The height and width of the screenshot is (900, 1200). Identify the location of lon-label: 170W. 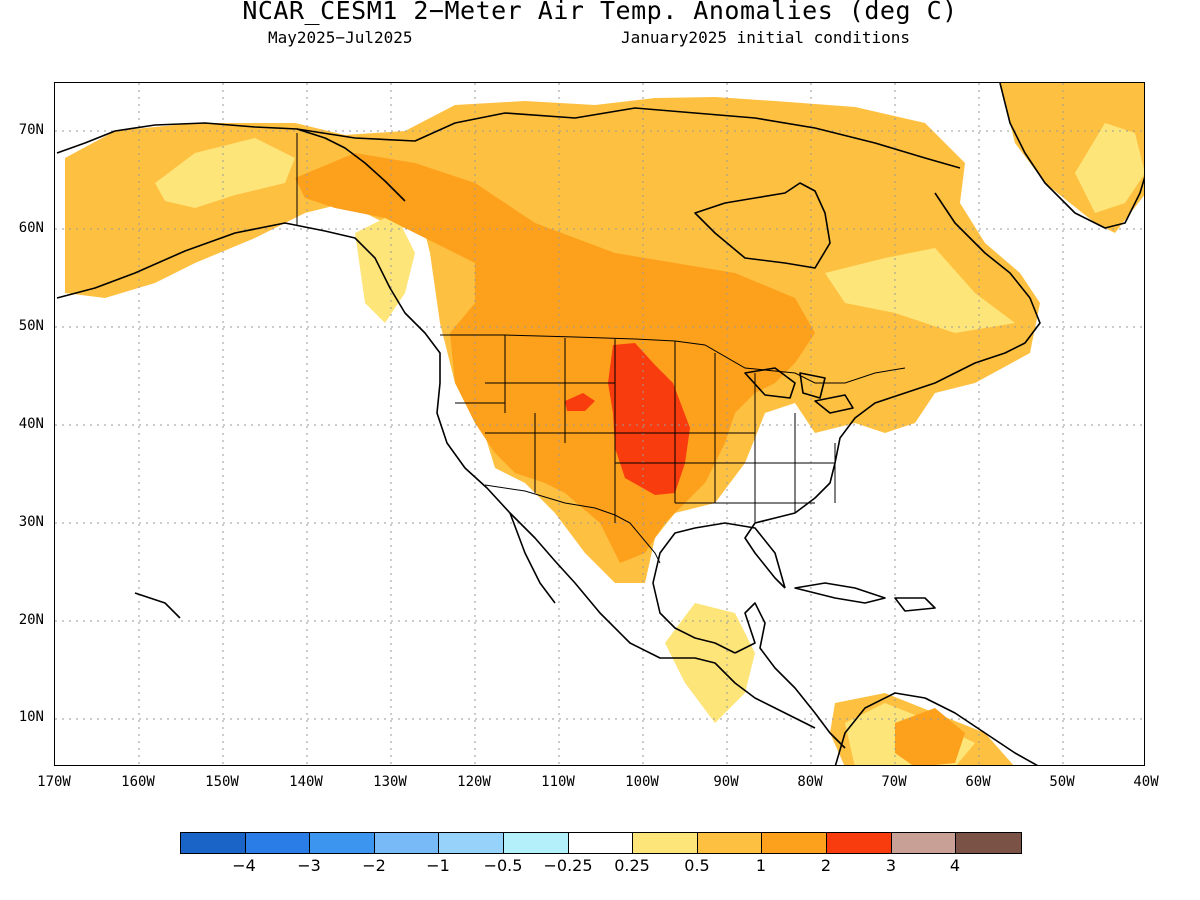
(54, 782).